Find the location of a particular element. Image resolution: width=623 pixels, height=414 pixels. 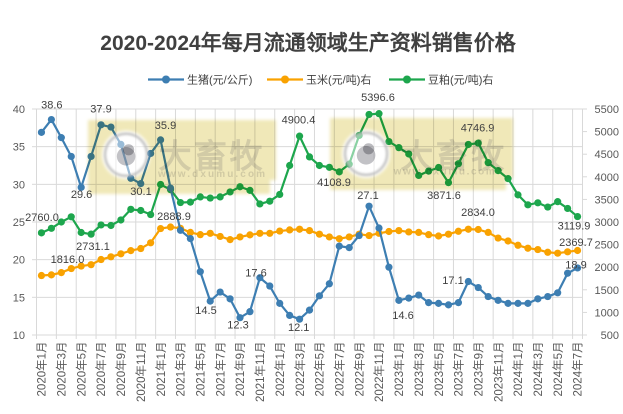

svg-text: 豆粕(元/吨)右 is located at coordinates (460, 80).